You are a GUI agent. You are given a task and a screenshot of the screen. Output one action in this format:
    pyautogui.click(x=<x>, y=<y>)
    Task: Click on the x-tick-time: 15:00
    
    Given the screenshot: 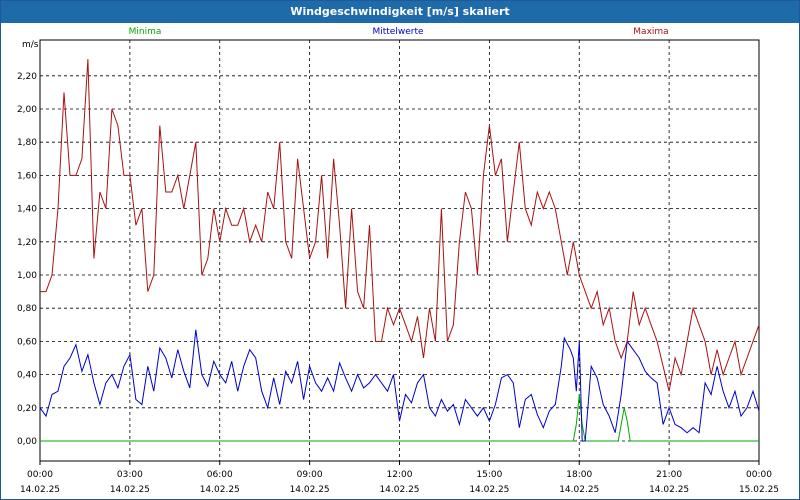 What is the action you would take?
    pyautogui.click(x=489, y=475)
    